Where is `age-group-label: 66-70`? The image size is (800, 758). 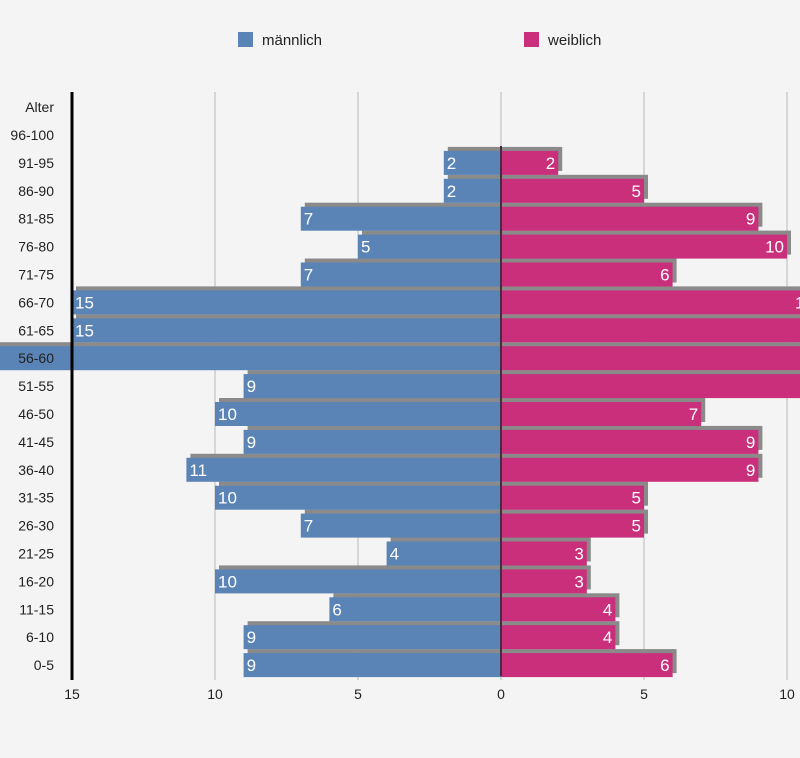 age-group-label: 66-70 is located at coordinates (36, 302).